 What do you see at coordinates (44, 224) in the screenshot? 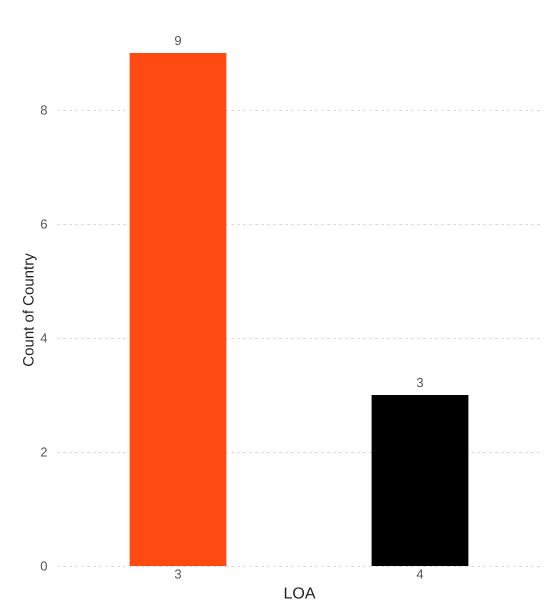
I see `y-tick-label: 6` at bounding box center [44, 224].